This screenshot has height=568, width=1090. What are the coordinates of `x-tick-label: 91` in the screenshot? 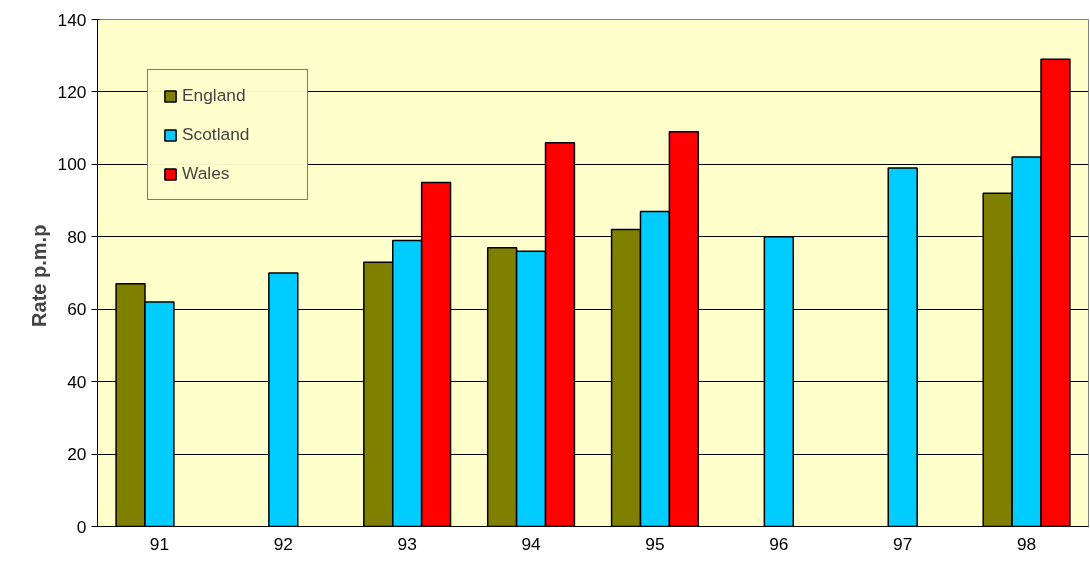 It's located at (159, 543).